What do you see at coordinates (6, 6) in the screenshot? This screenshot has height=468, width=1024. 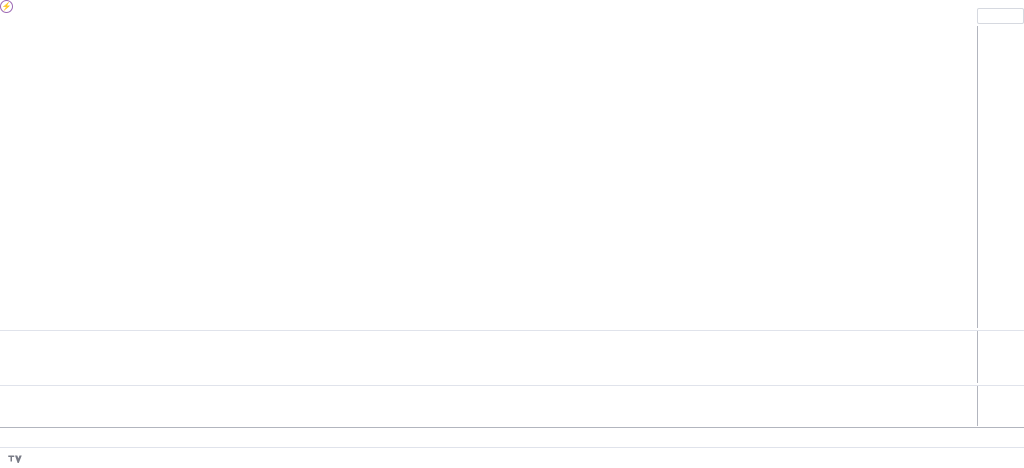 I see `lightning-icon: ⚡` at bounding box center [6, 6].